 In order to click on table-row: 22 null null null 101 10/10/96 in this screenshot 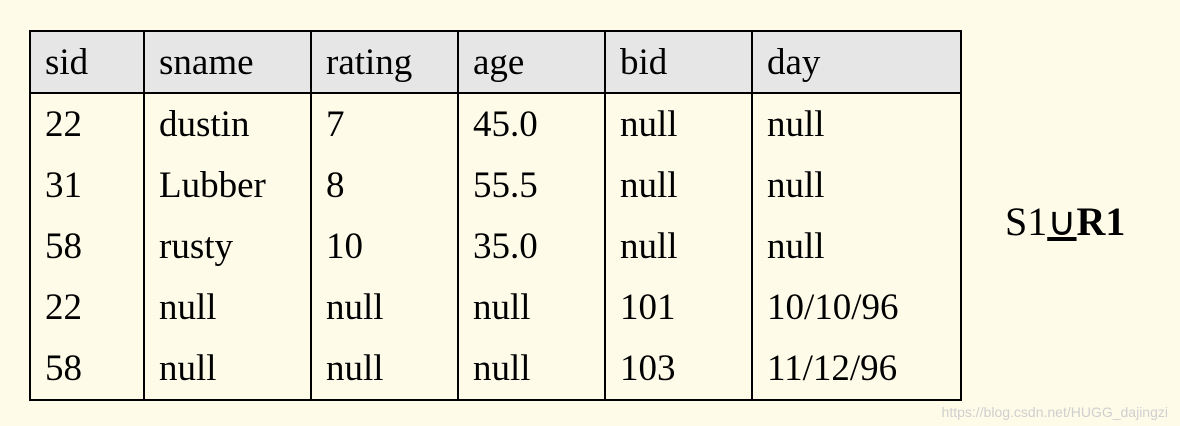, I will do `click(495, 307)`.